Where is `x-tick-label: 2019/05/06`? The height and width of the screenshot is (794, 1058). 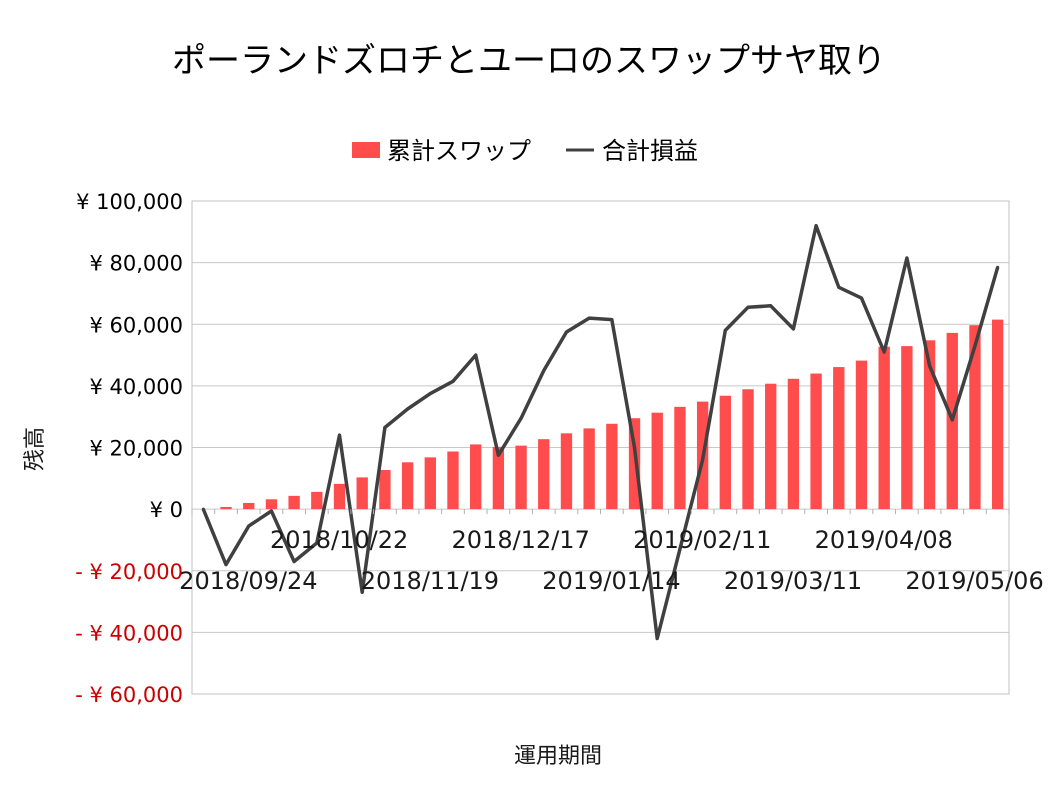
x-tick-label: 2019/05/06 is located at coordinates (974, 581).